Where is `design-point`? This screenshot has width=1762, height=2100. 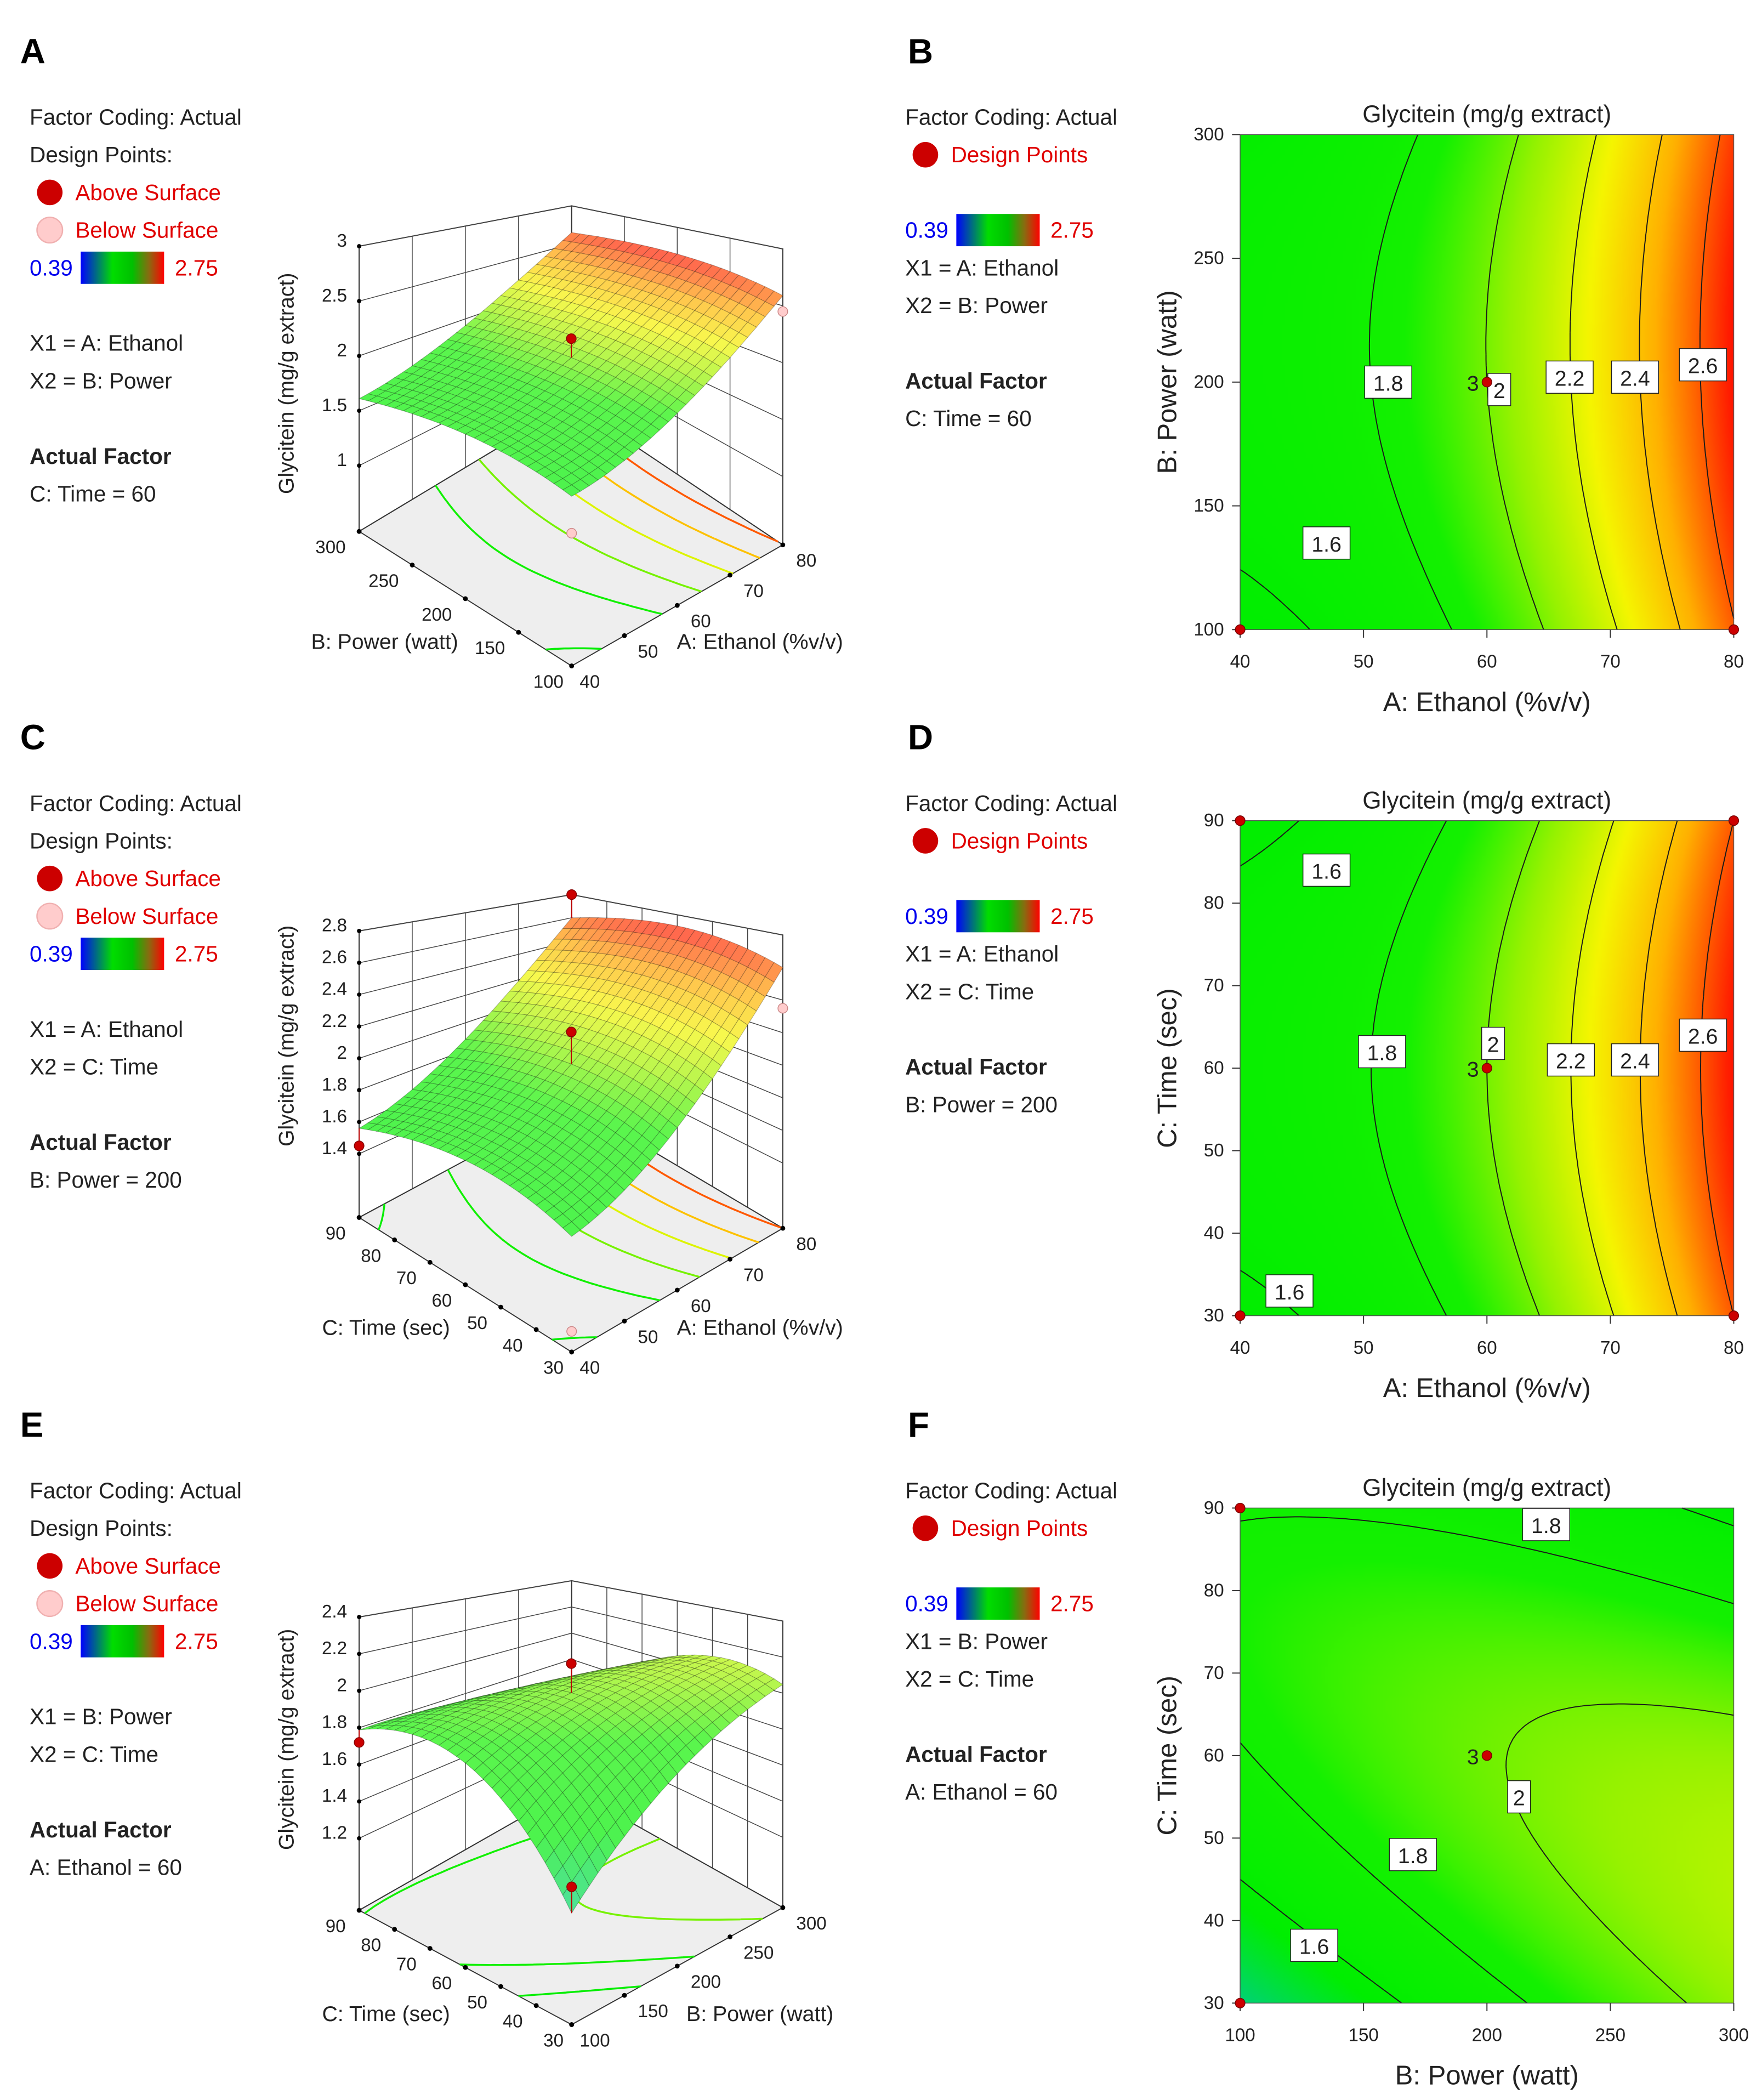
design-point is located at coordinates (1486, 382).